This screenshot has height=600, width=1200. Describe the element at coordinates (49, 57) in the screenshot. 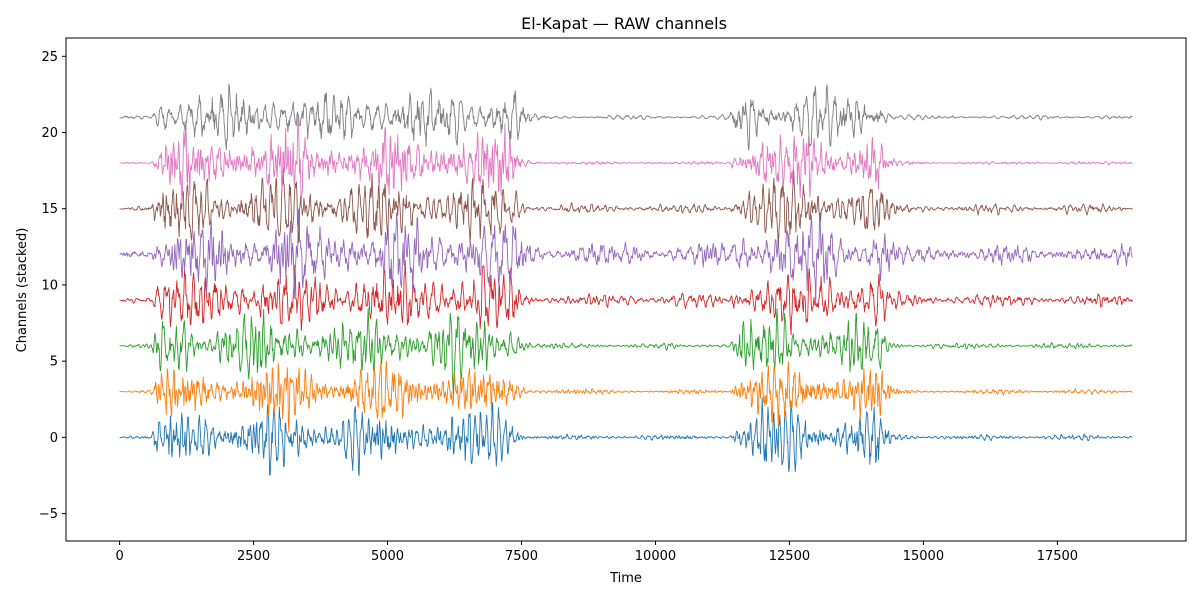

I see `y-tick-label: 25` at that location.